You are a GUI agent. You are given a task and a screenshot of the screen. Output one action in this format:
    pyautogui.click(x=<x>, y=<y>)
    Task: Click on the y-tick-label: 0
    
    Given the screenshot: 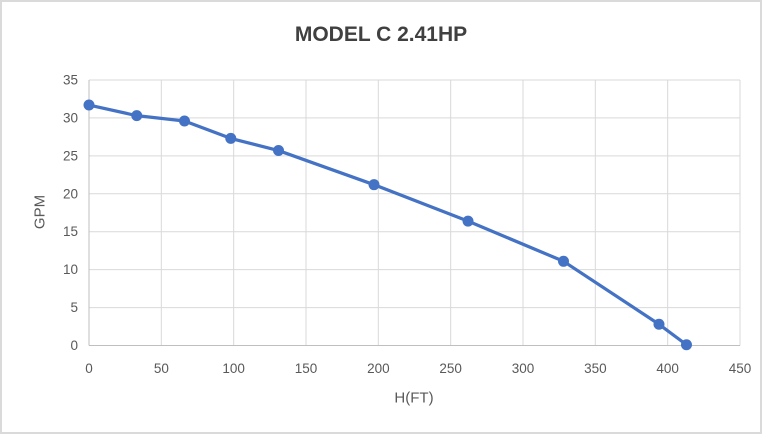 What is the action you would take?
    pyautogui.click(x=74, y=345)
    